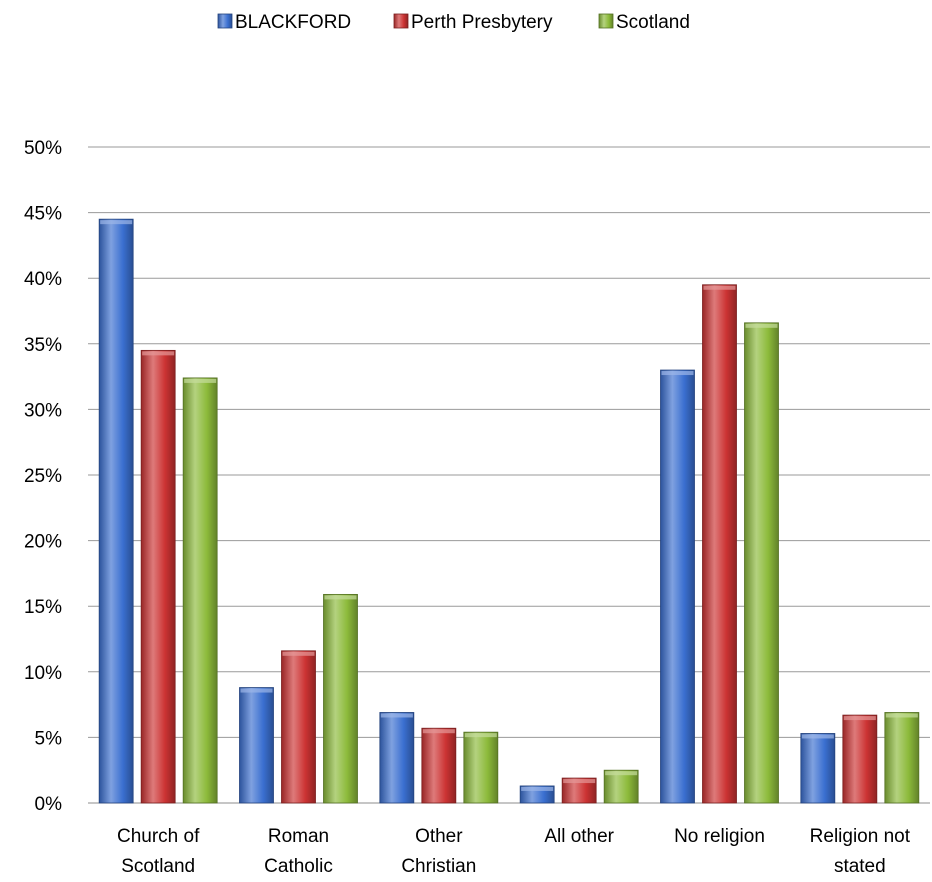 The image size is (932, 882). I want to click on y-tick-label: 50%, so click(43, 148).